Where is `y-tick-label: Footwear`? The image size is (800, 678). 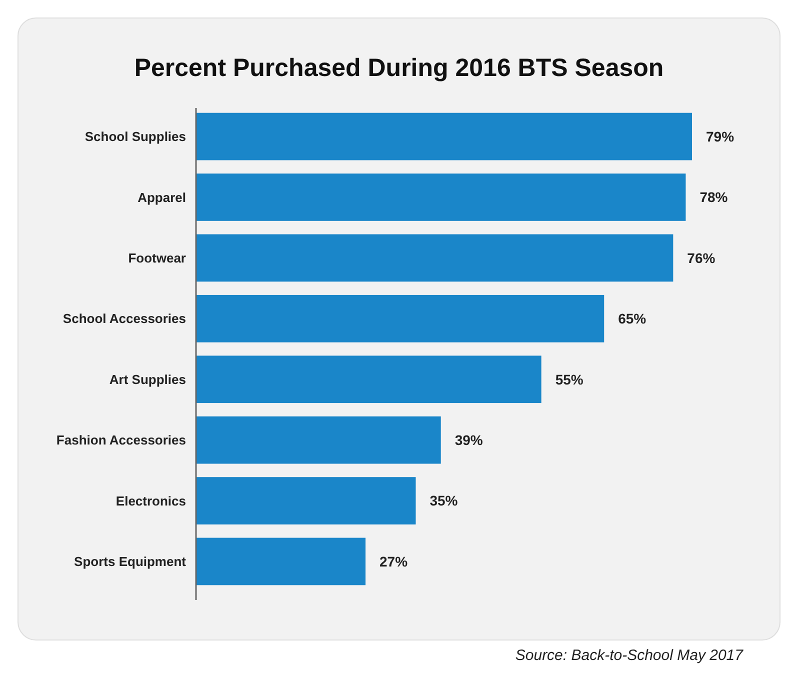 y-tick-label: Footwear is located at coordinates (157, 258).